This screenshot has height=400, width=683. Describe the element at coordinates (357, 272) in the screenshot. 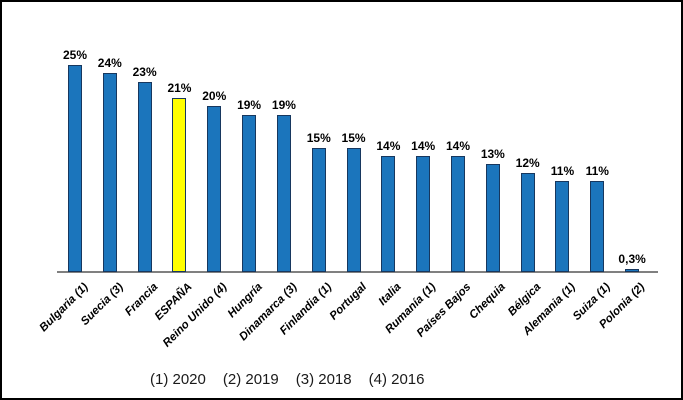

I see `x-axis-line` at that location.